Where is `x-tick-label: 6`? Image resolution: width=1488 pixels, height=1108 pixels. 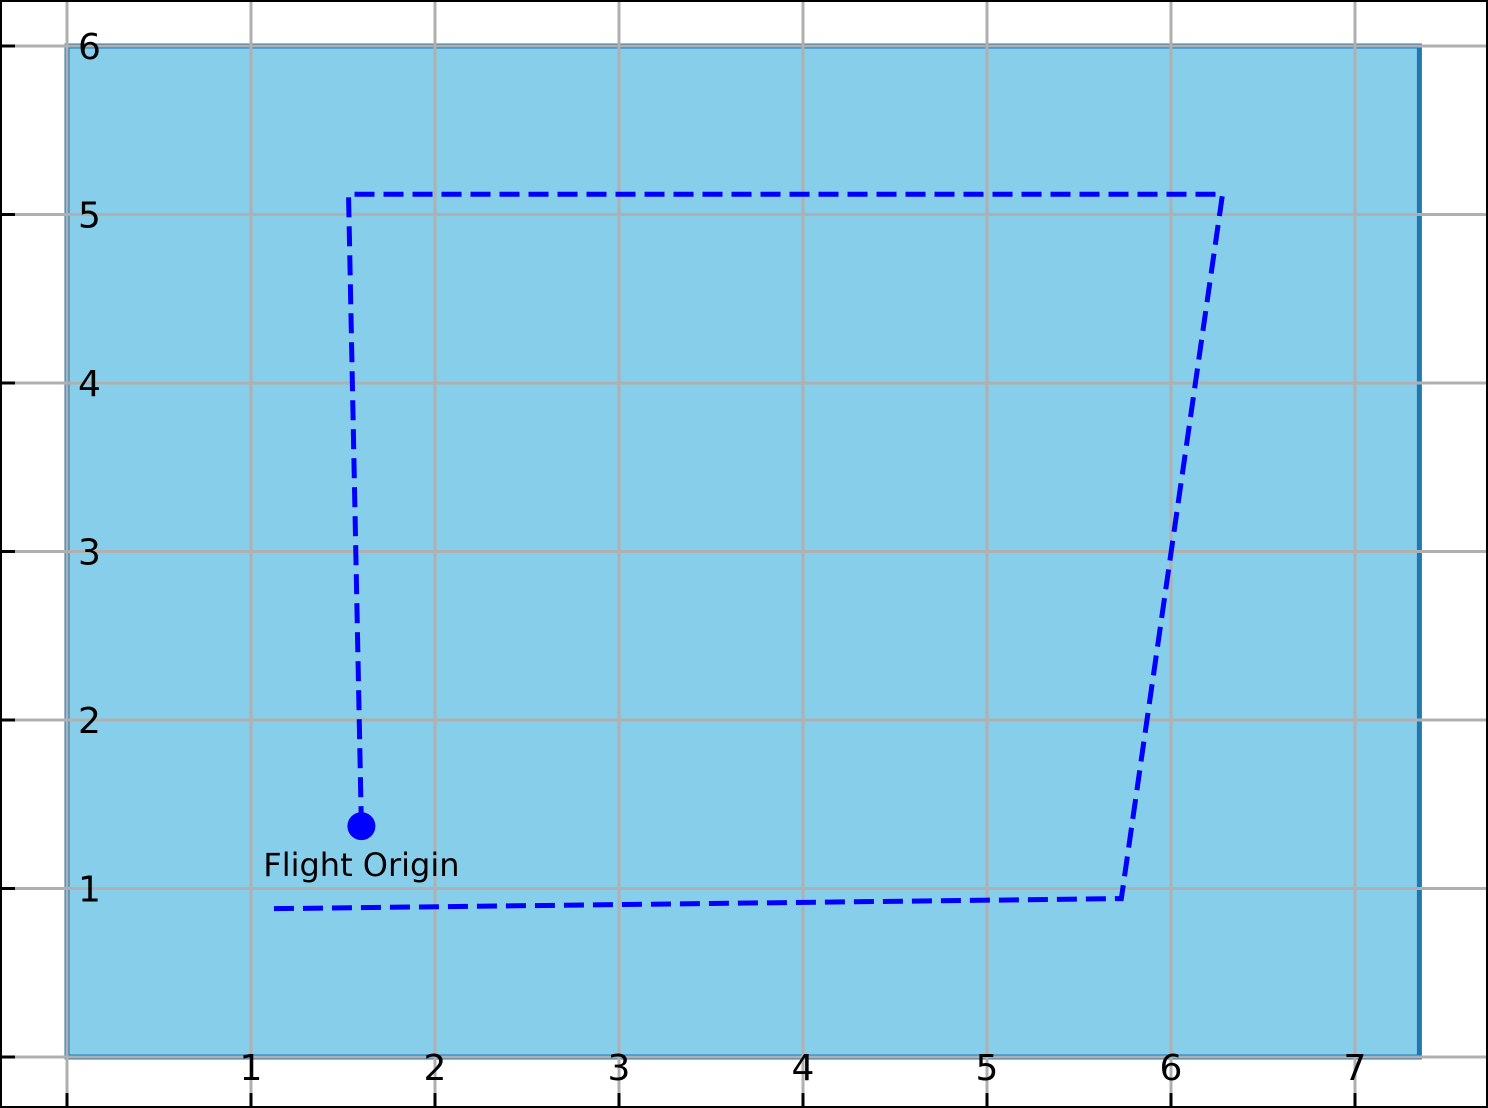 x-tick-label: 6 is located at coordinates (1171, 1068).